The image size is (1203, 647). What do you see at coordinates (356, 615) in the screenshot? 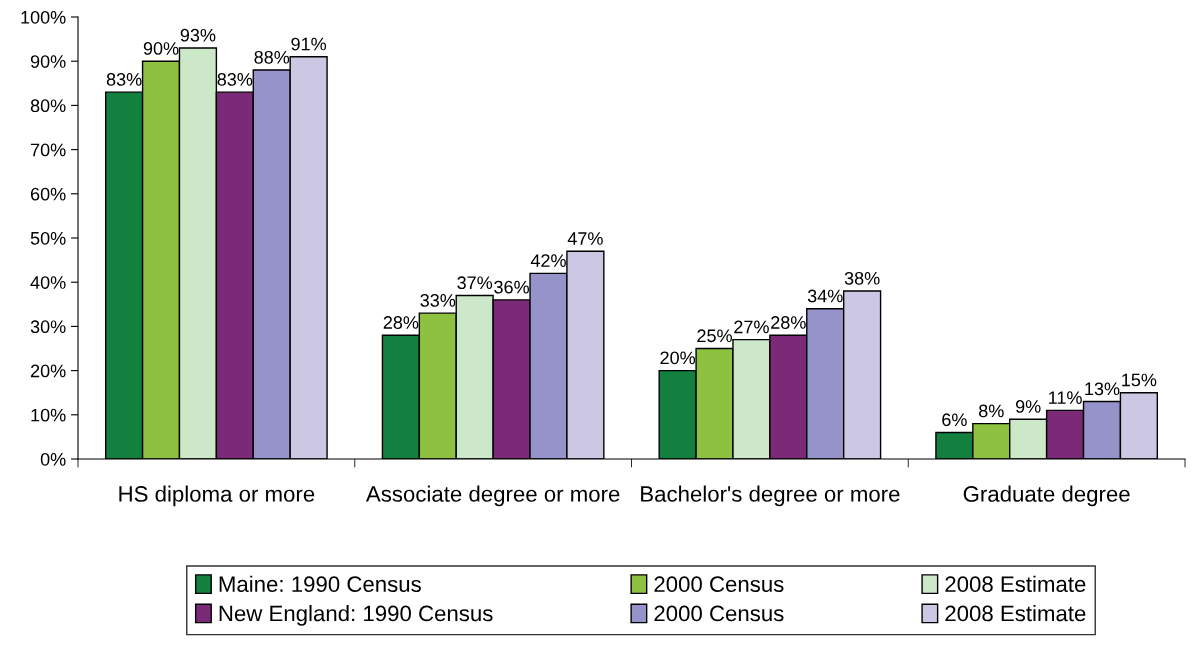
I see `legend-label: New England: 1990 Census` at bounding box center [356, 615].